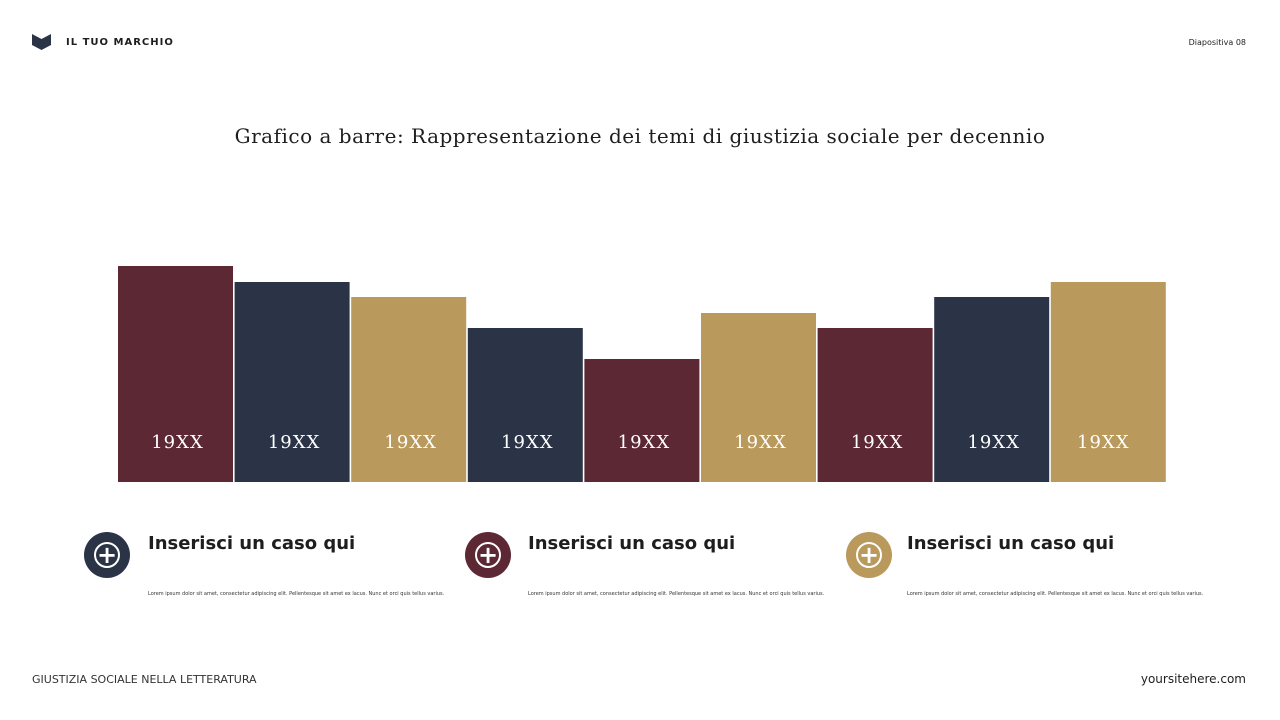  What do you see at coordinates (1217, 42) in the screenshot?
I see `slide-number: Diapositiva 08` at bounding box center [1217, 42].